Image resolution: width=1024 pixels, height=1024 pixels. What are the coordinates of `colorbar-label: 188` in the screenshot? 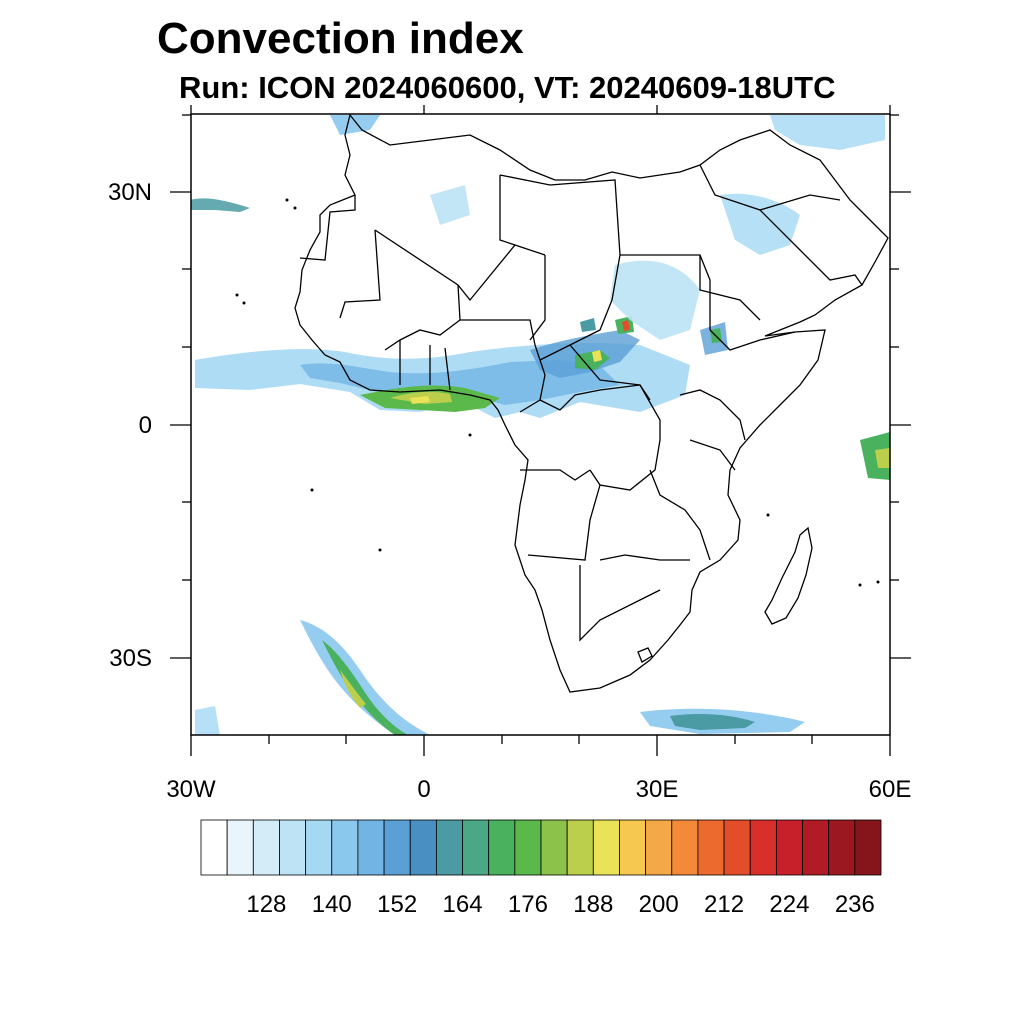 It's located at (593, 904).